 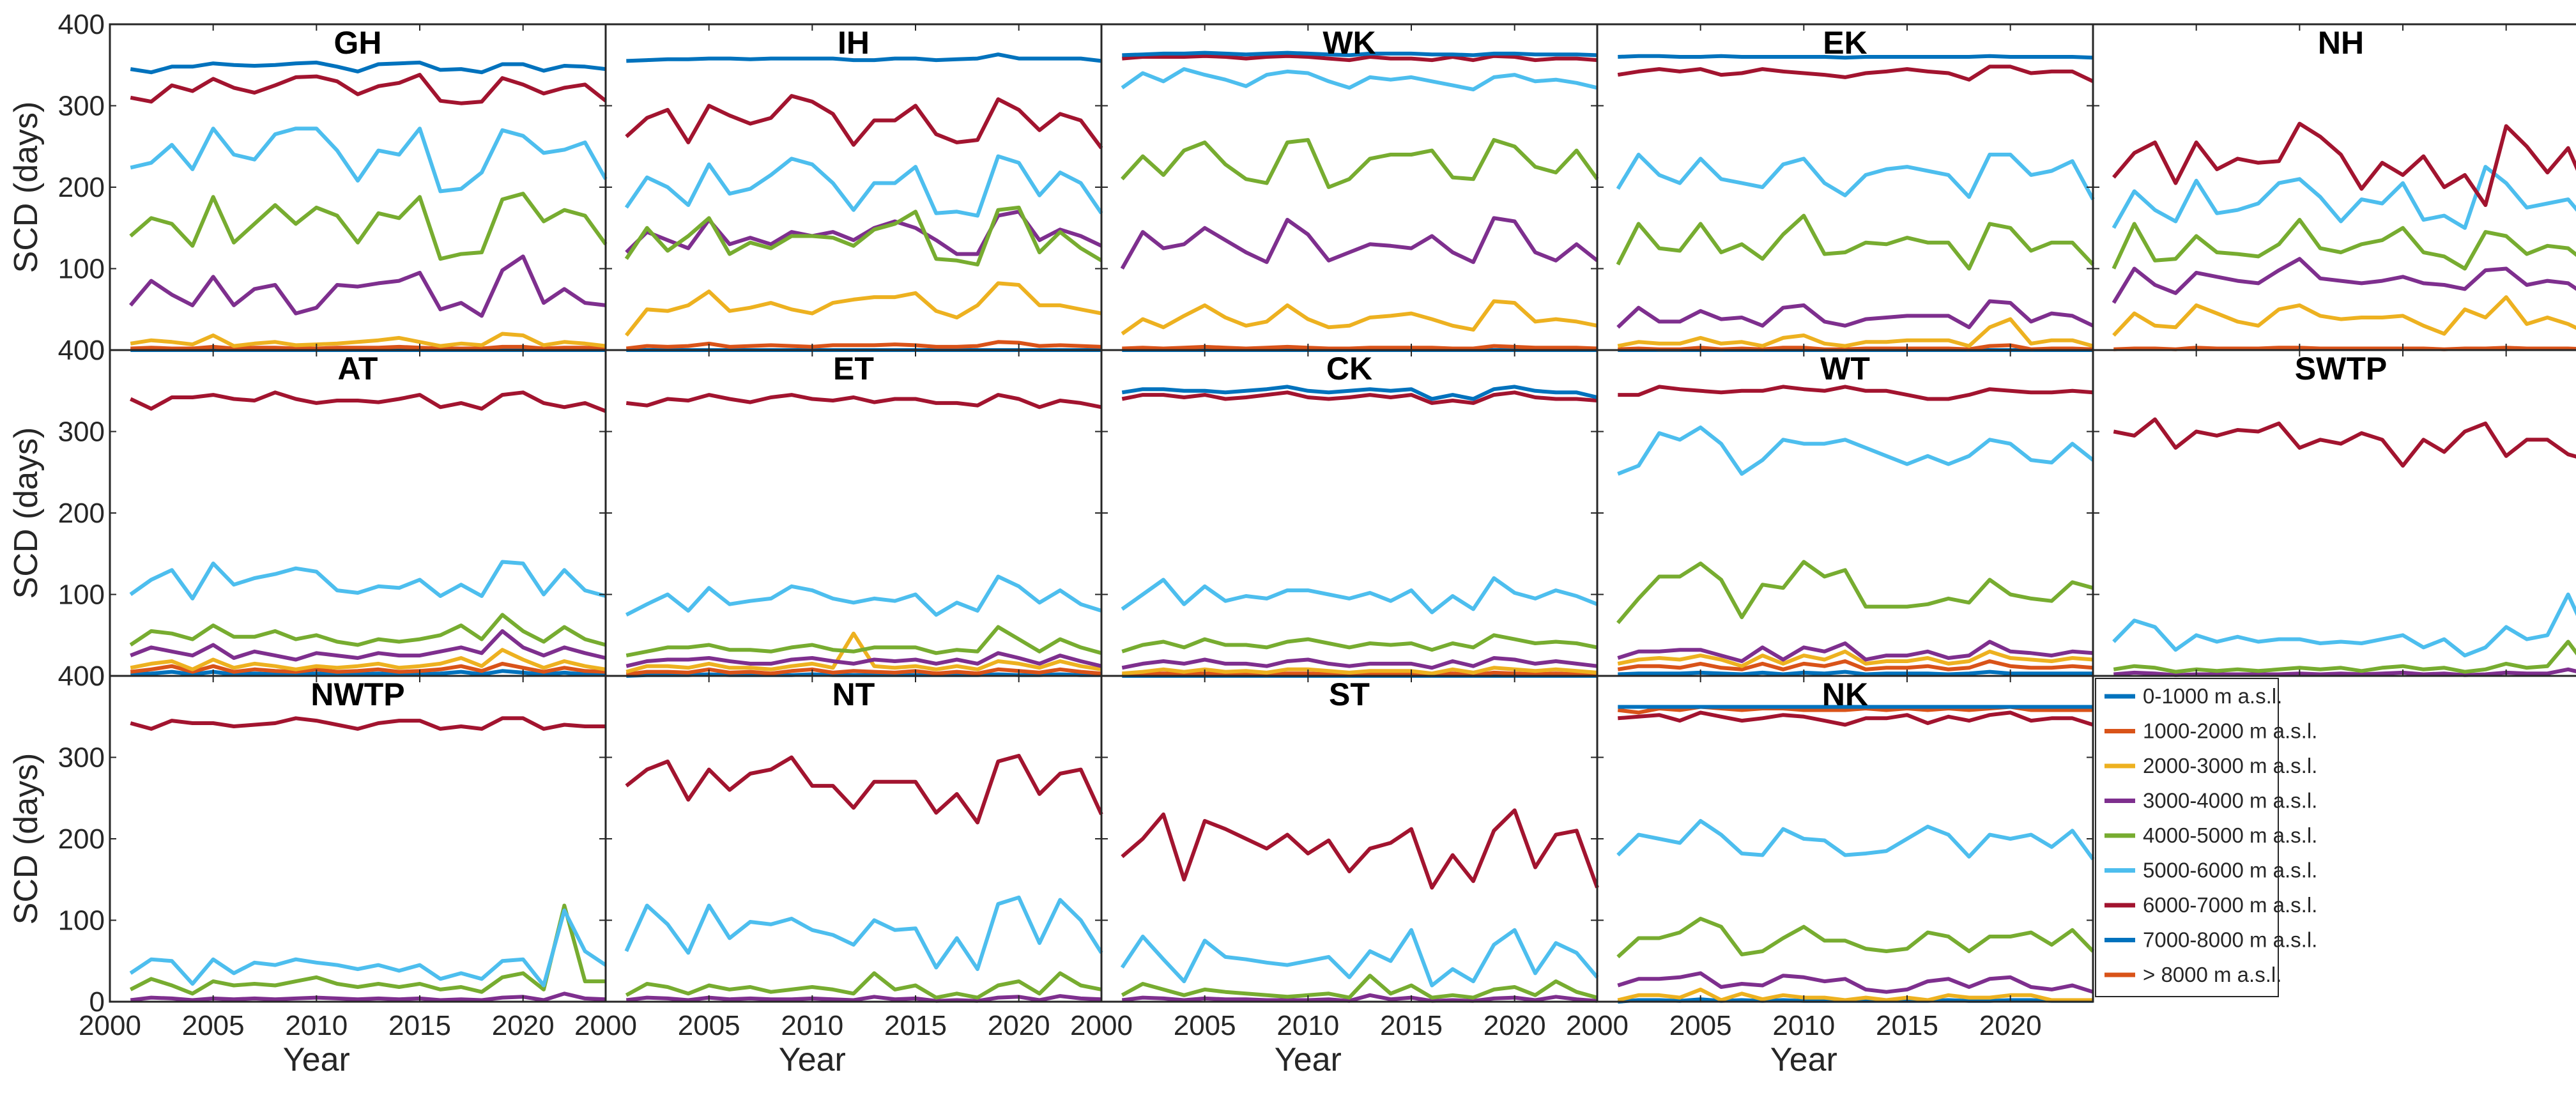 What do you see at coordinates (358, 43) in the screenshot?
I see `panel-title: GH` at bounding box center [358, 43].